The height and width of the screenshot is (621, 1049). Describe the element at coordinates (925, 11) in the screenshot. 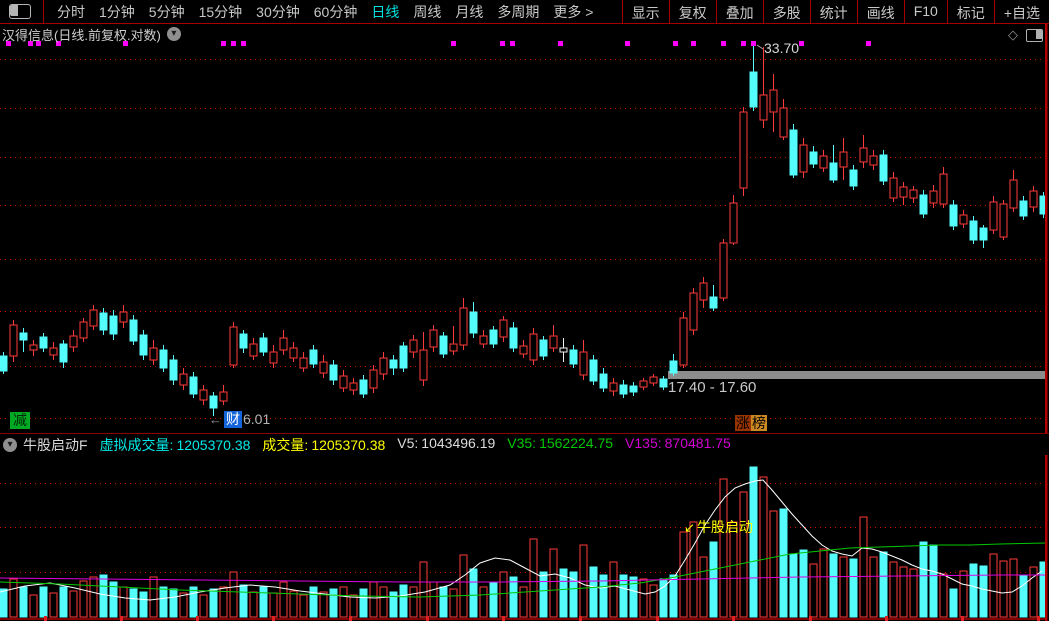

I see `toolbar-button-f10: F10` at that location.